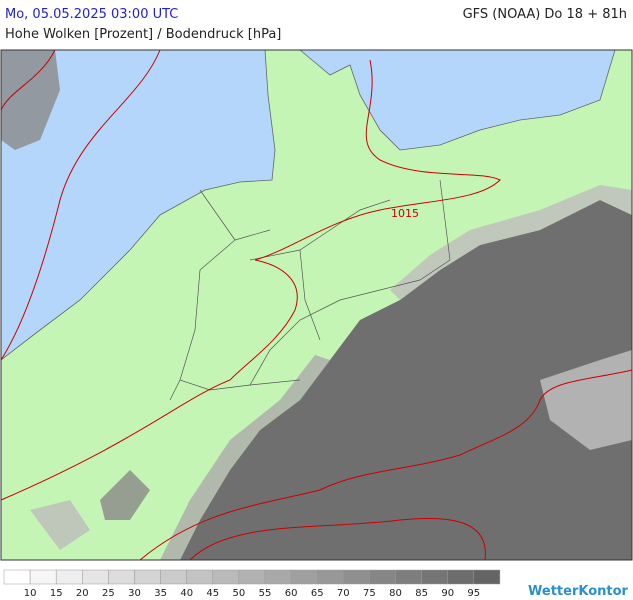 This screenshot has width=633, height=600. I want to click on legend-label: 35, so click(160, 593).